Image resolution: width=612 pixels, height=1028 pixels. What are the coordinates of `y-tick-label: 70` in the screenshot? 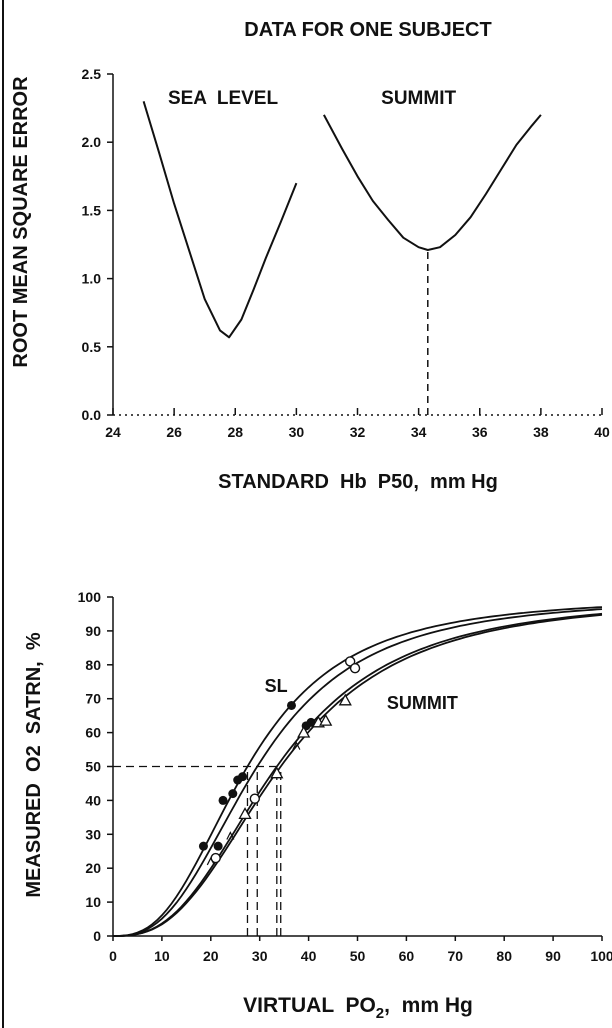 It's located at (93, 699).